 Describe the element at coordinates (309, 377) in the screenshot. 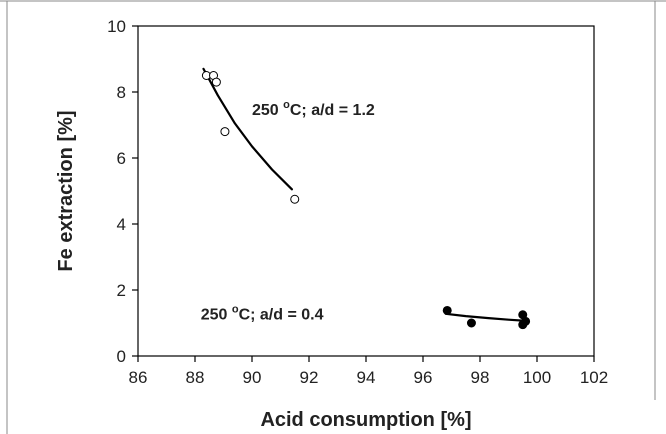

I see `x-tick-label: 92` at that location.